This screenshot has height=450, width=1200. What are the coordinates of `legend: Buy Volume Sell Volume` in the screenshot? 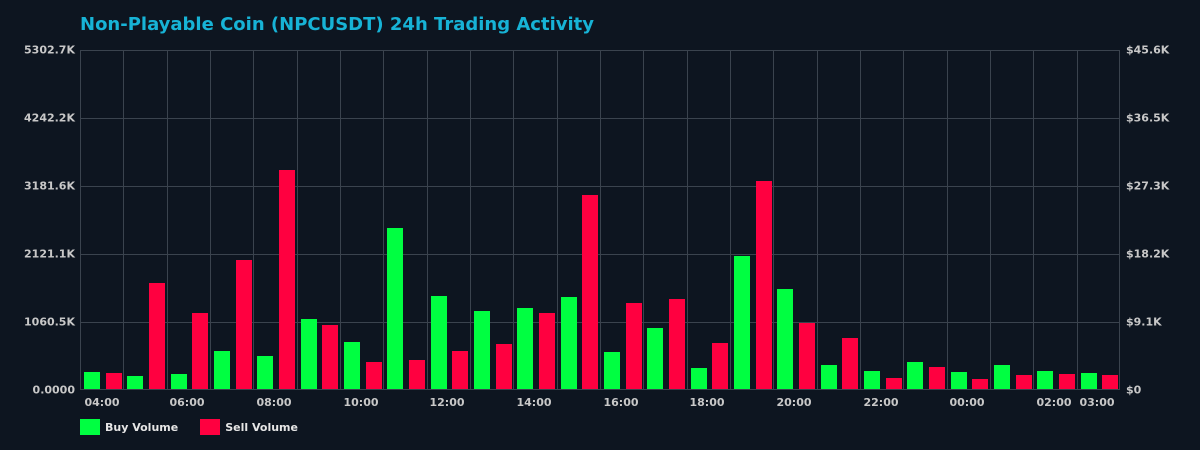 It's located at (200, 427).